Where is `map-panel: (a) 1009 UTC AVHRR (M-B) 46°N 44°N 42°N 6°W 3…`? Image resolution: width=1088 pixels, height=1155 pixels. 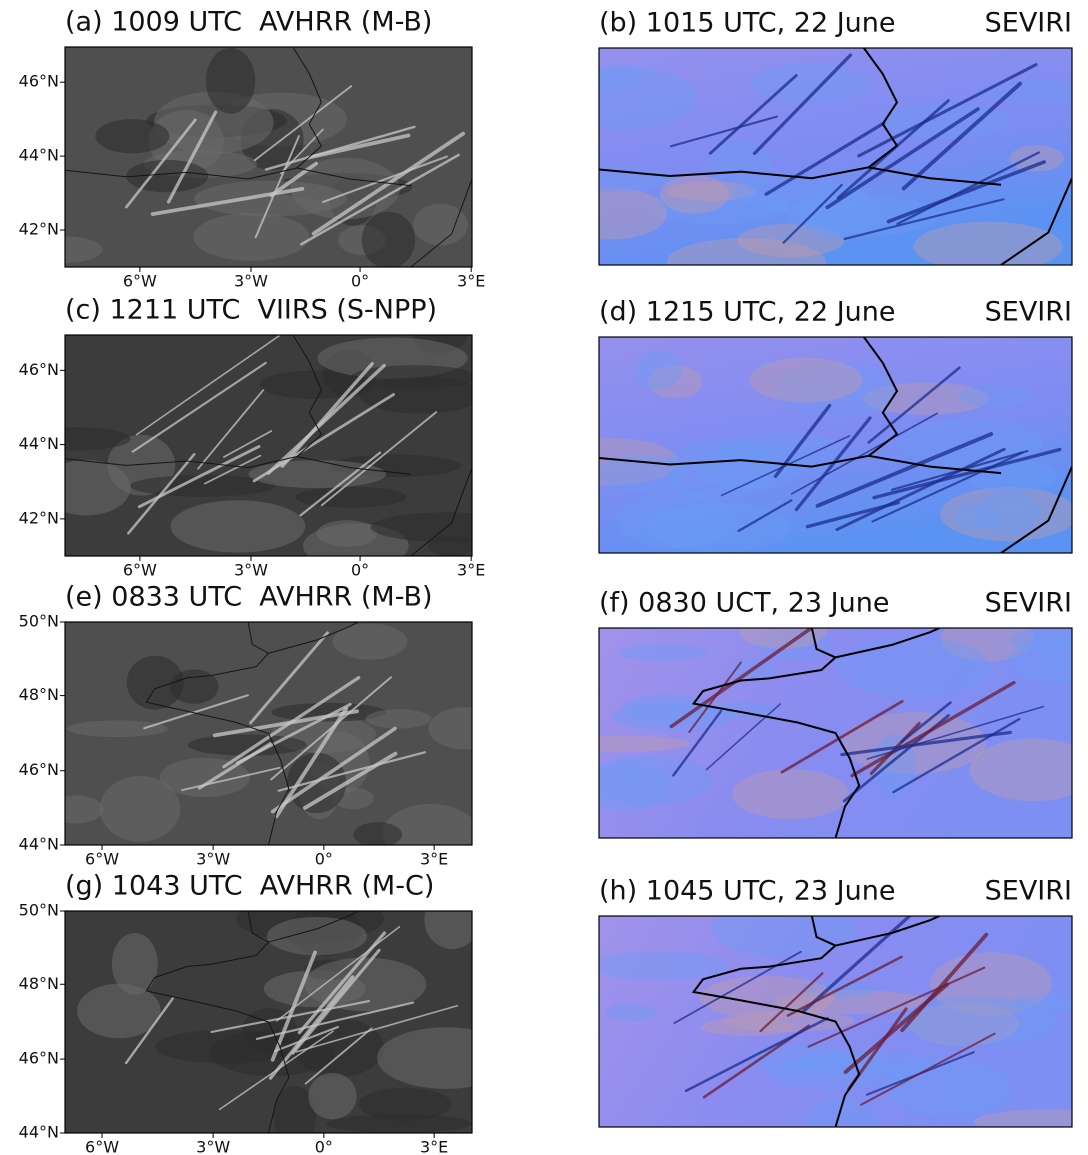
map-panel: (a) 1009 UTC AVHRR (M-B) 46°N 44°N 42°N 6°W 3… is located at coordinates (252, 149).